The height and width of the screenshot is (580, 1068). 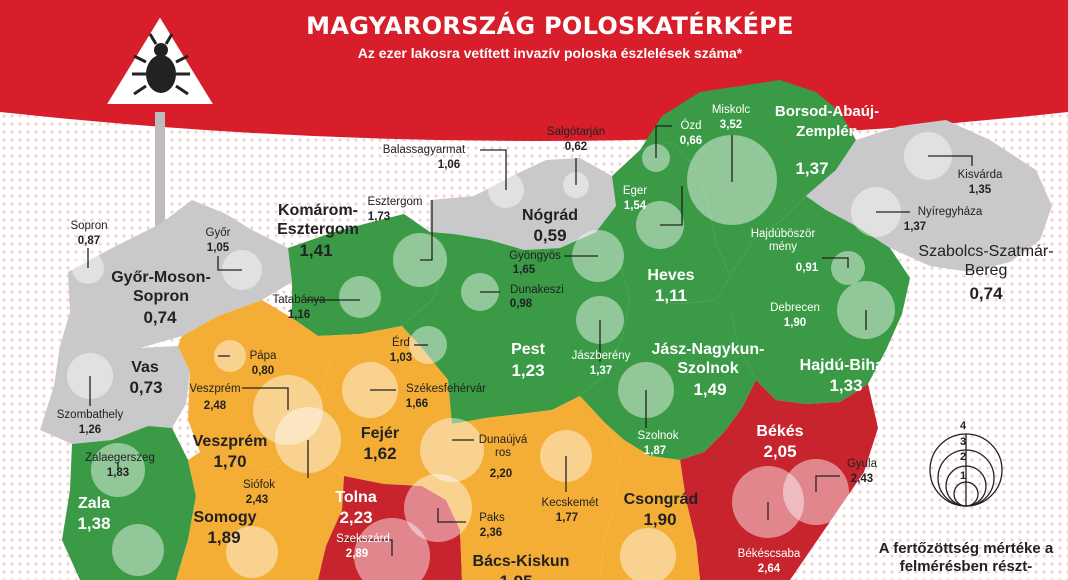 What do you see at coordinates (160, 200) in the screenshot?
I see `sign-post` at bounding box center [160, 200].